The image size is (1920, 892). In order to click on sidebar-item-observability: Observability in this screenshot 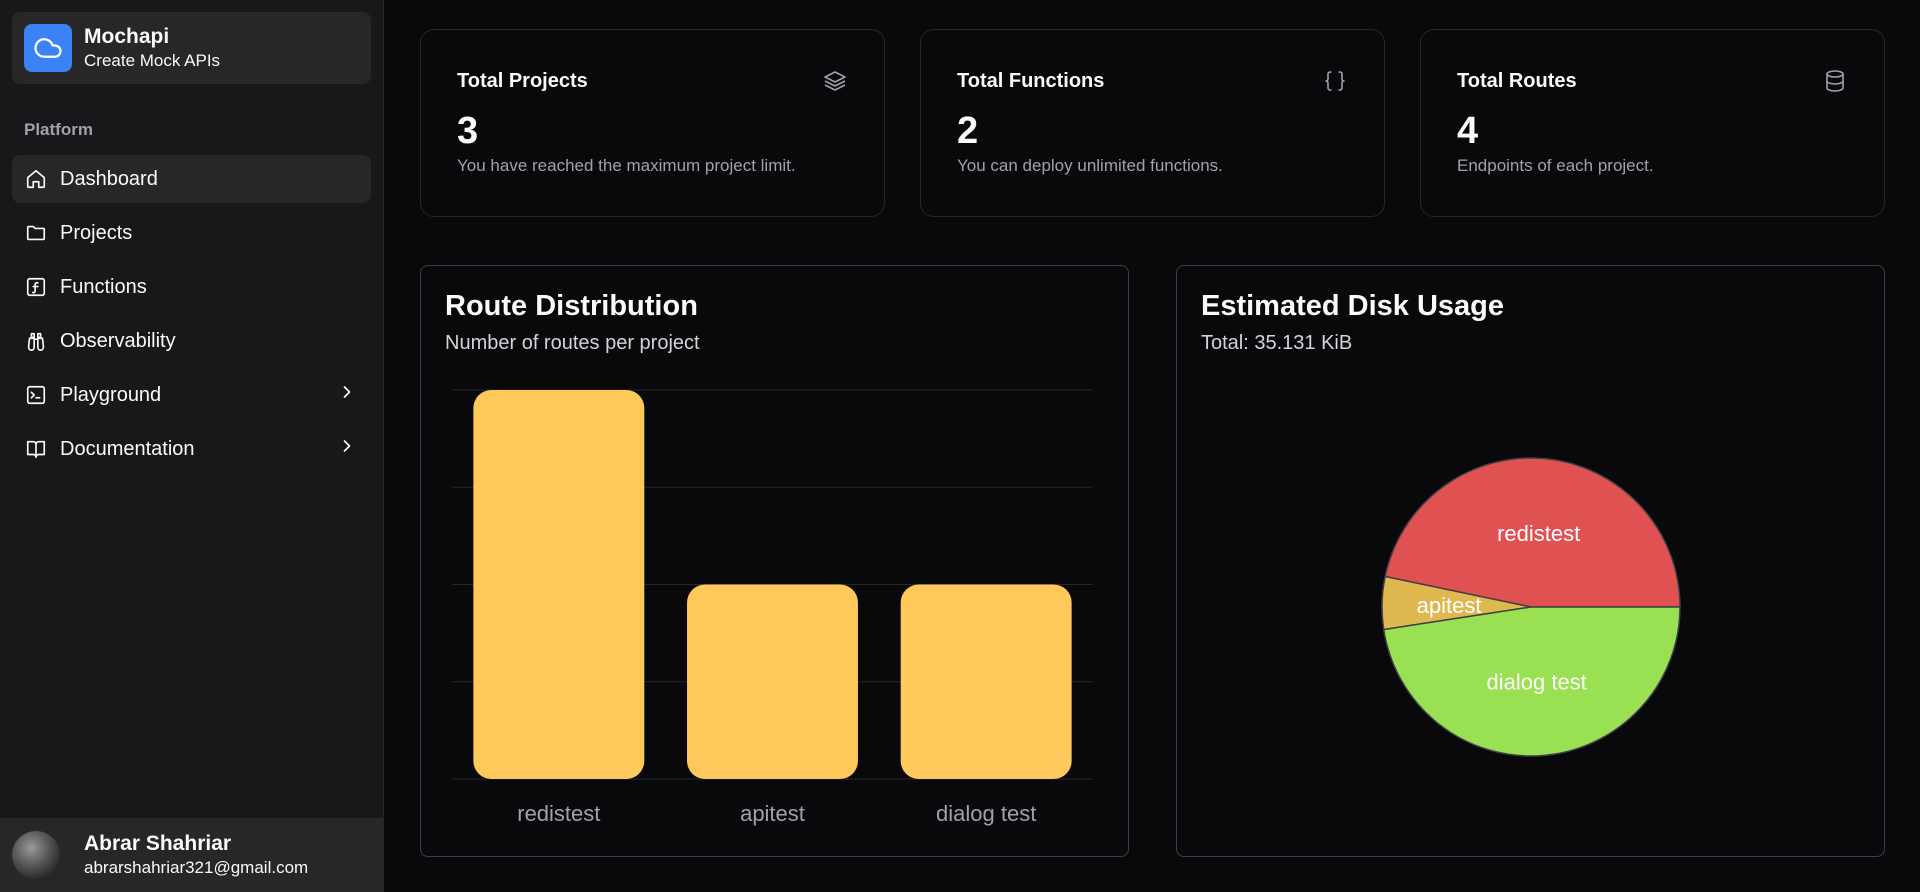, I will do `click(191, 341)`.